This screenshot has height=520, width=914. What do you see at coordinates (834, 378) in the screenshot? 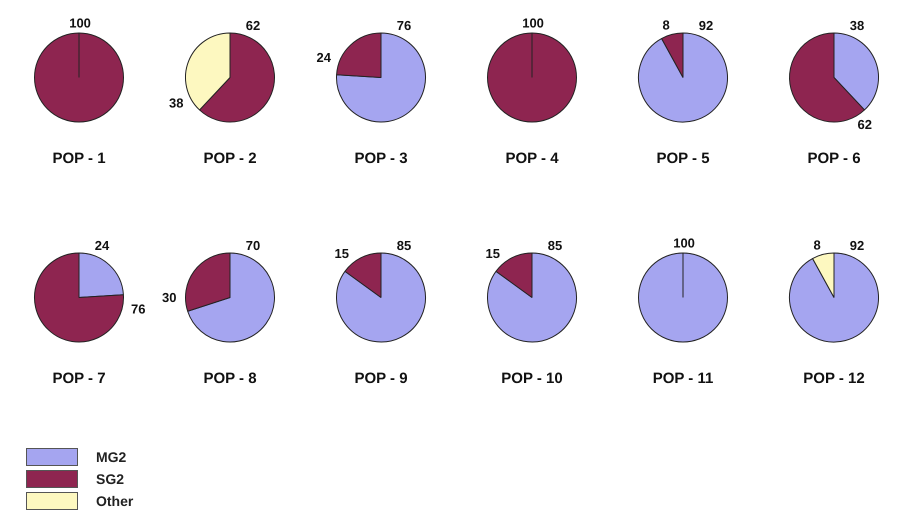
I see `text: POP - 12` at bounding box center [834, 378].